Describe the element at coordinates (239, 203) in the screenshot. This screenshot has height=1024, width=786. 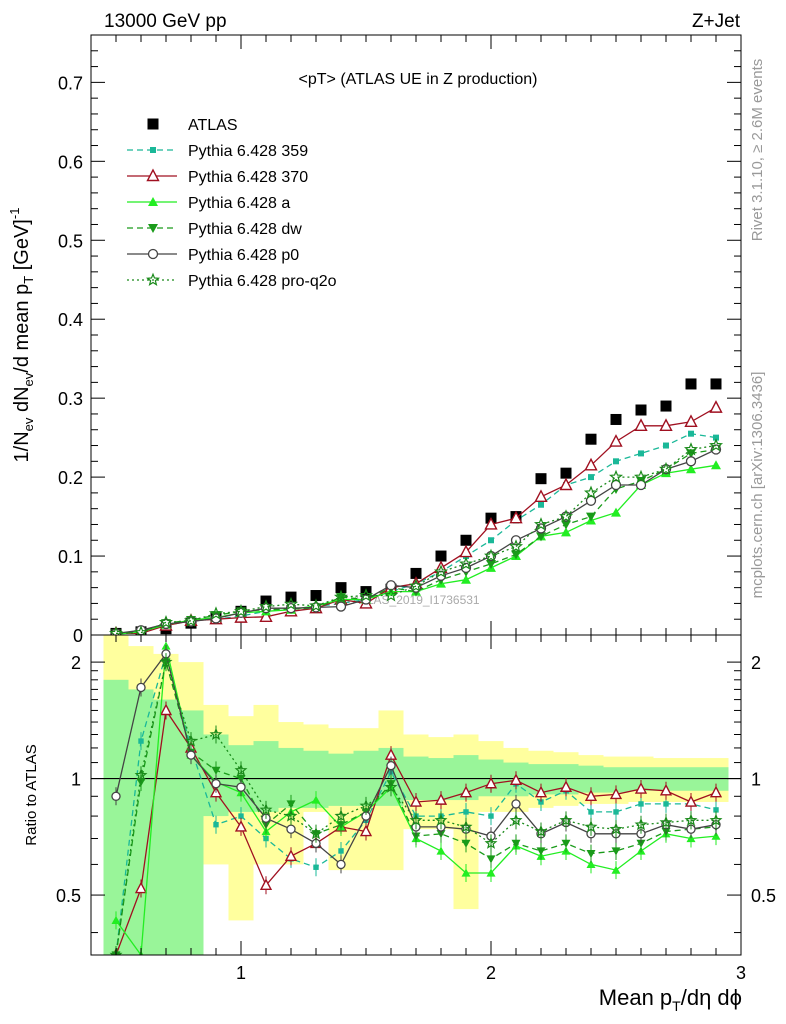
I see `legend-pythia-6-428-a-label: Pythia 6.428 a` at that location.